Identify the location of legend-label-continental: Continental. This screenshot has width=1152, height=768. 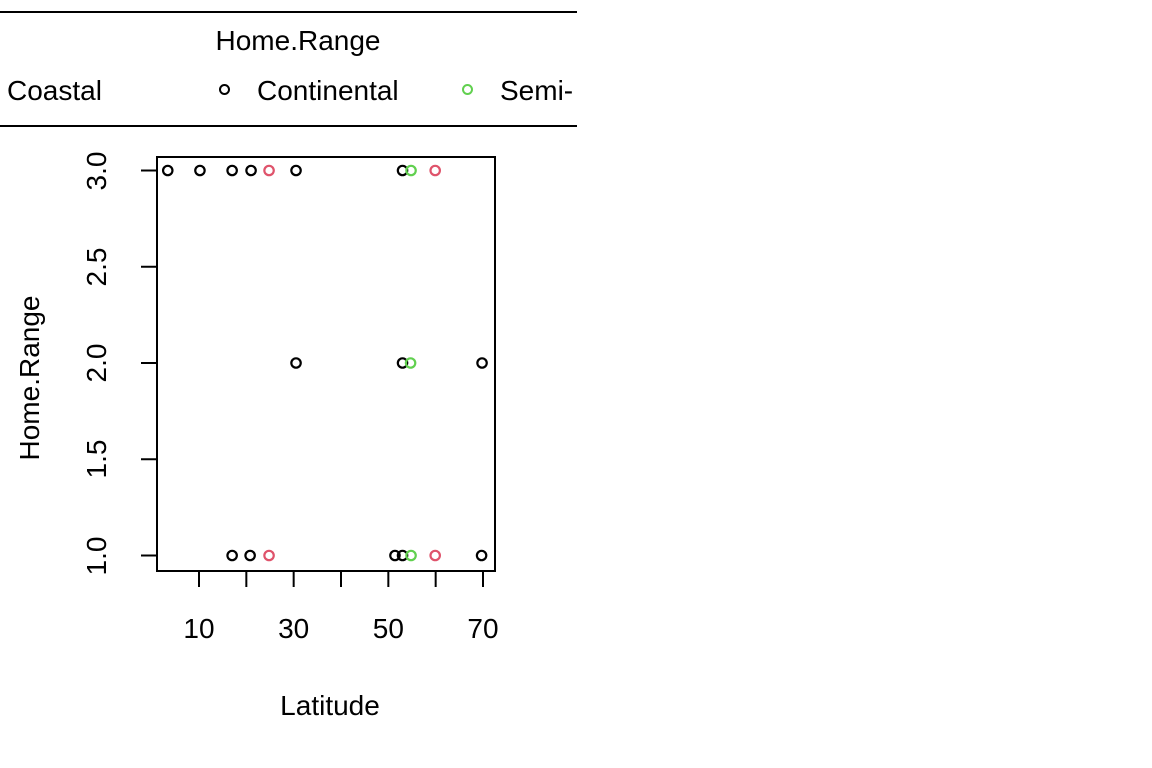
(328, 90).